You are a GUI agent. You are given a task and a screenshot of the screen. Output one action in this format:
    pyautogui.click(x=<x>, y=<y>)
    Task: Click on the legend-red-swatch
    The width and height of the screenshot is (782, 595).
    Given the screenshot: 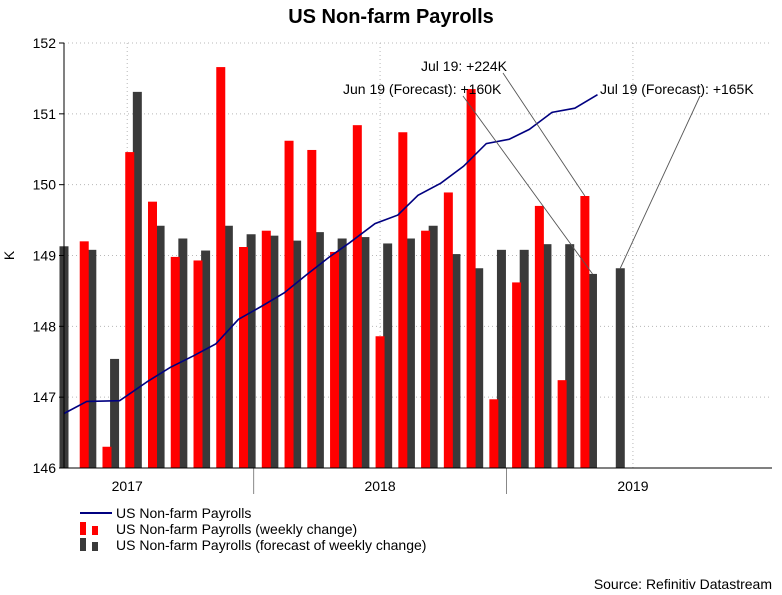 What is the action you would take?
    pyautogui.click(x=89, y=528)
    